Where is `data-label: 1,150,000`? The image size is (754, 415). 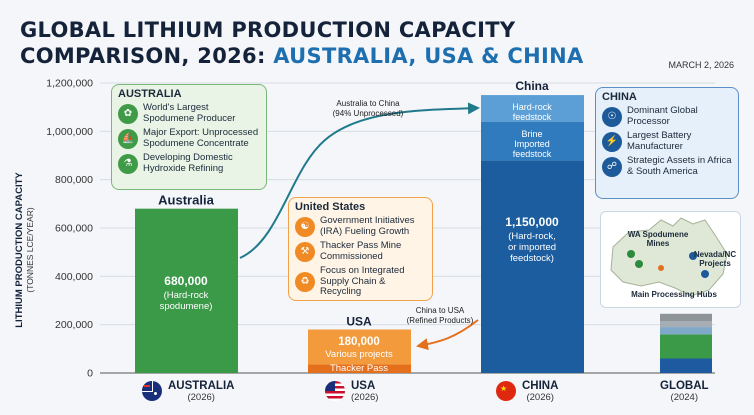
data-label: 1,150,000 is located at coordinates (532, 222).